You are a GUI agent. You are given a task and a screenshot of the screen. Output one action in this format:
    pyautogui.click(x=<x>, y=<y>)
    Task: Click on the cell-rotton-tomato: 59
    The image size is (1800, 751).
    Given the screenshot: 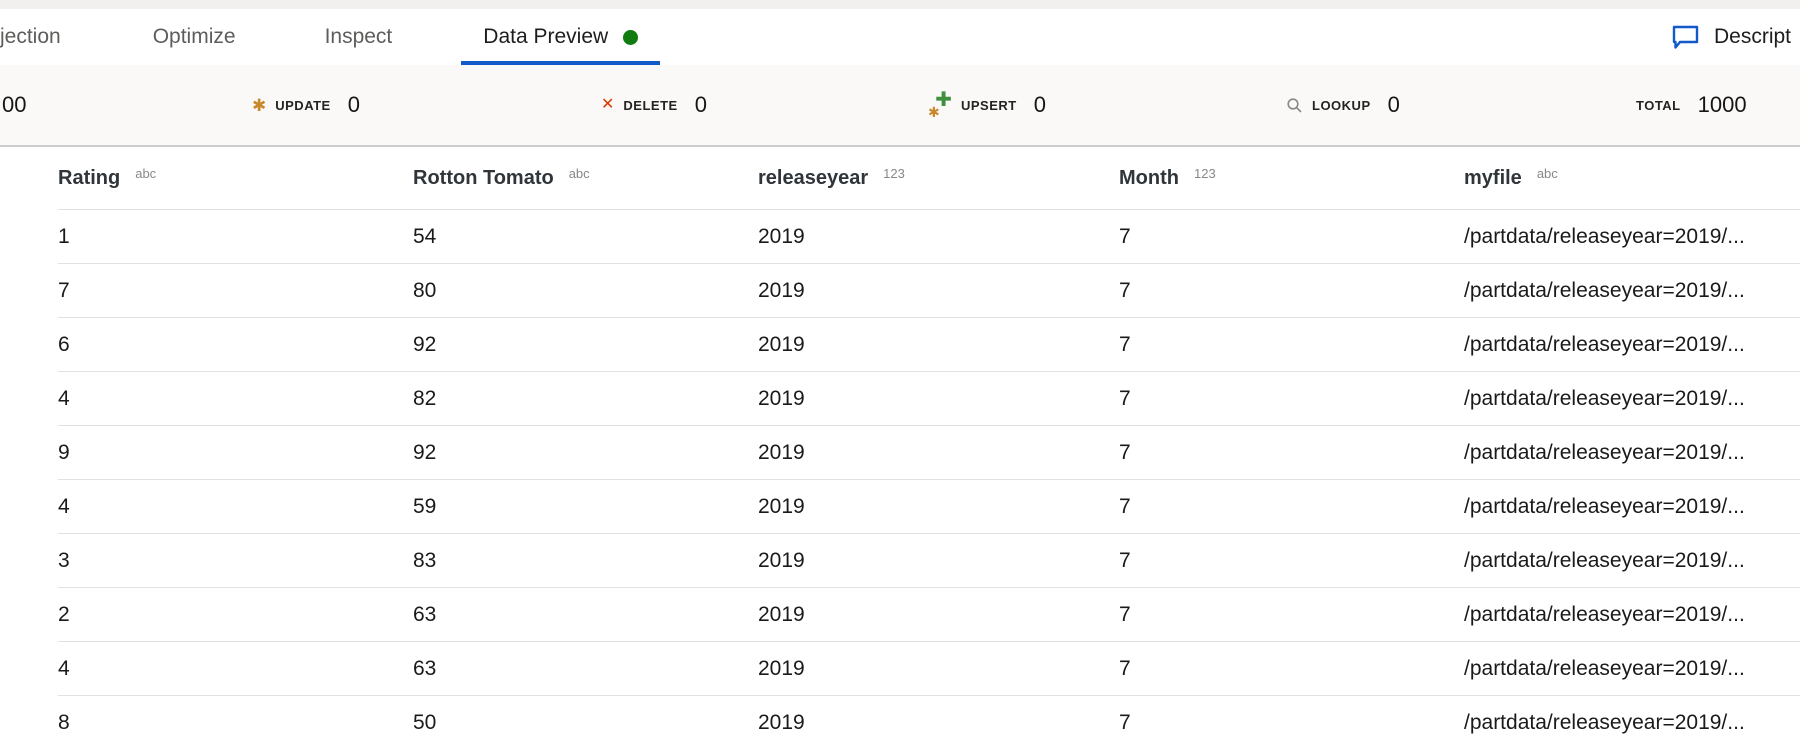 What is the action you would take?
    pyautogui.click(x=425, y=506)
    